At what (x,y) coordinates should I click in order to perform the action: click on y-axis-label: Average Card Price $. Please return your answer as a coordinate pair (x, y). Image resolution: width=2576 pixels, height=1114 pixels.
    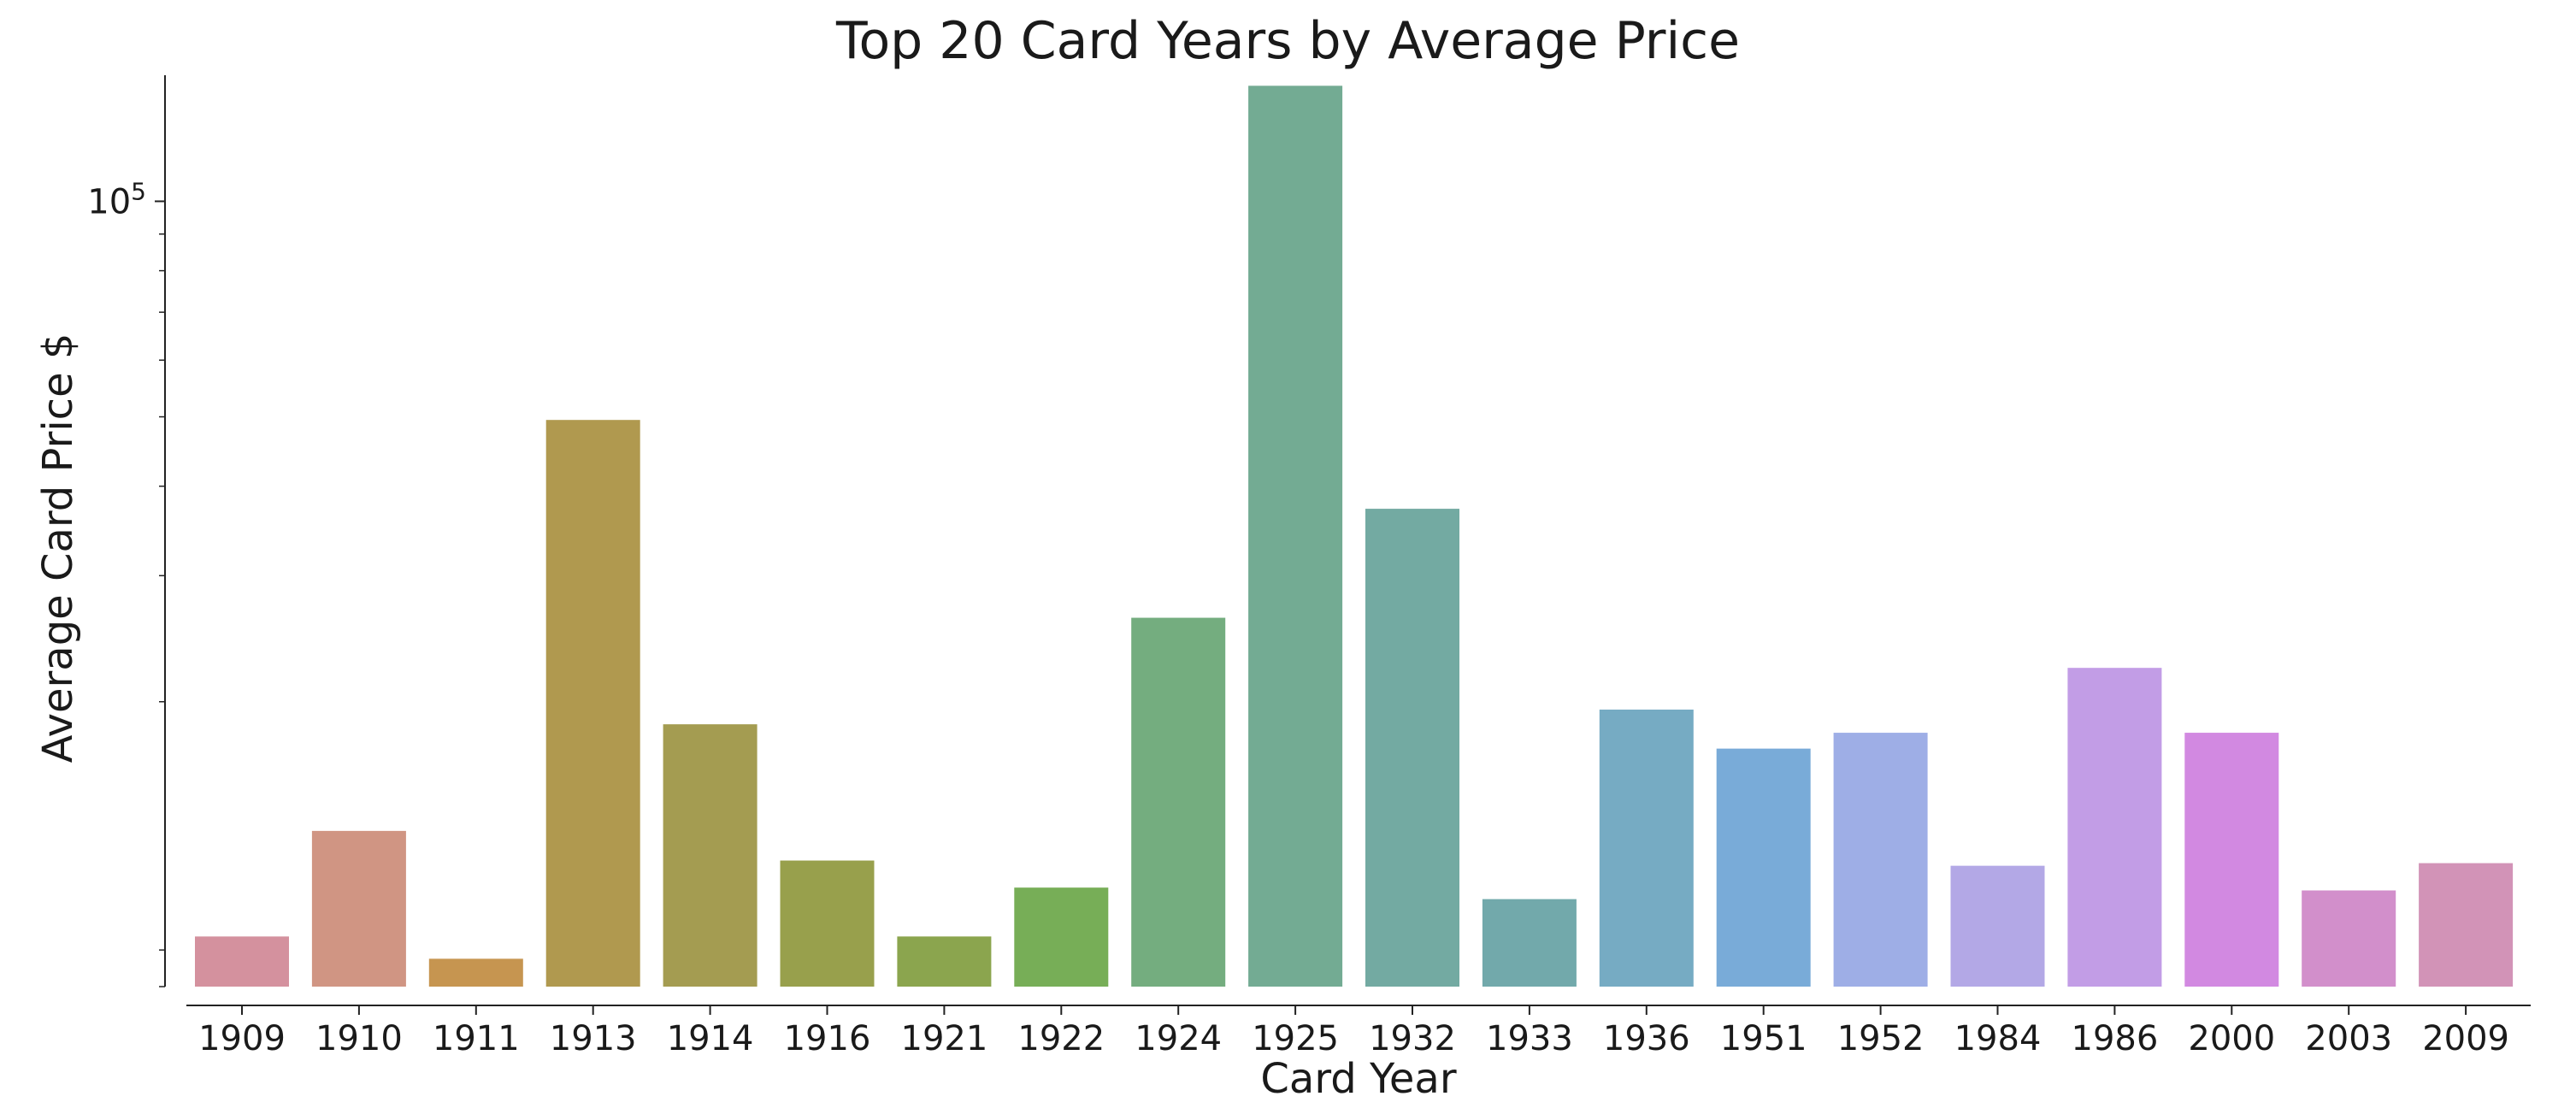
    Looking at the image, I should click on (58, 548).